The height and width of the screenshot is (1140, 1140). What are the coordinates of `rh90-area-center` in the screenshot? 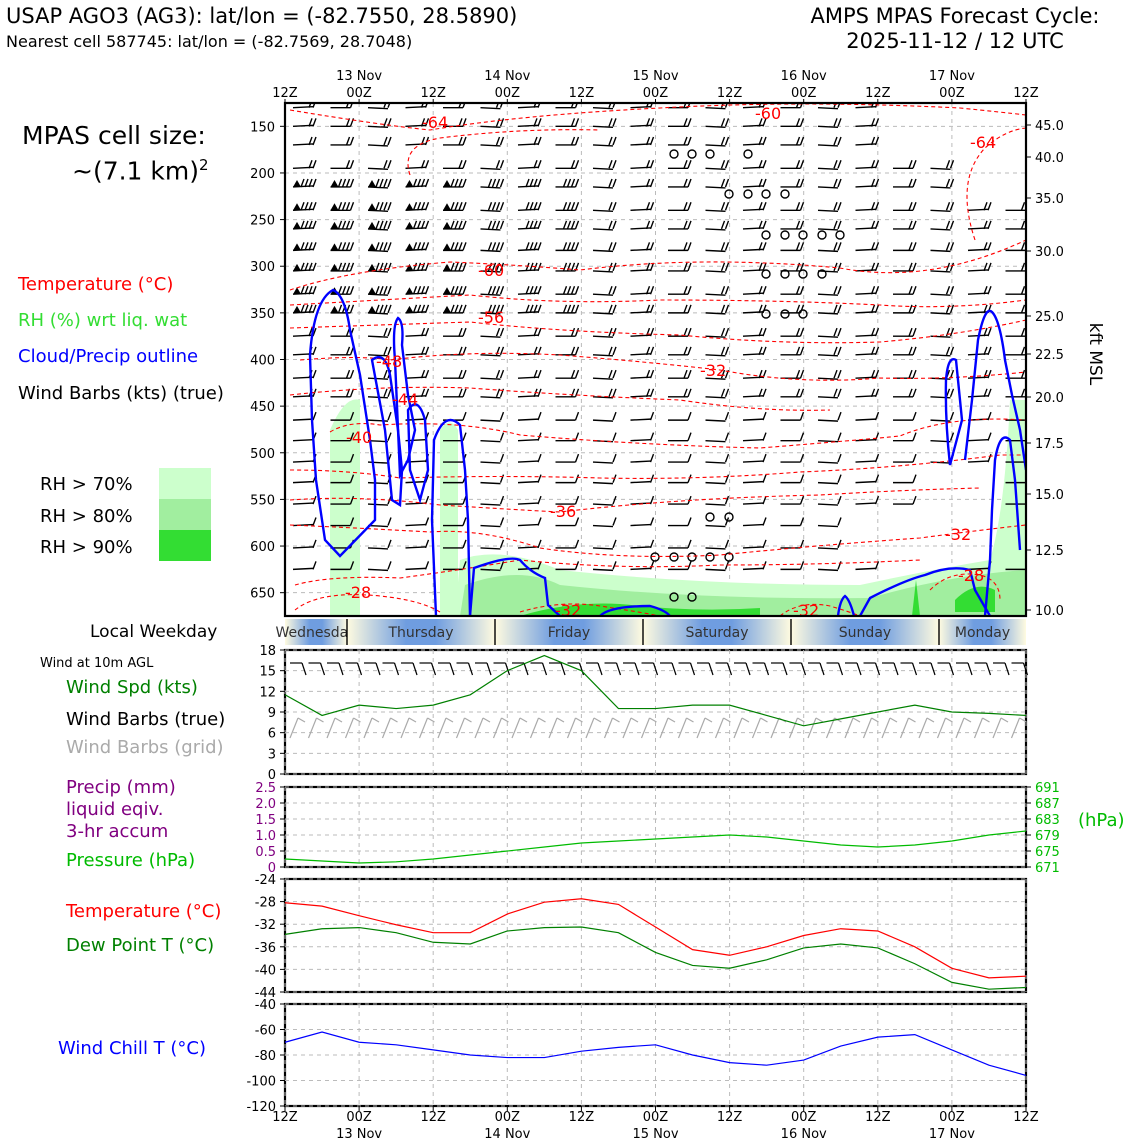 It's located at (640, 609).